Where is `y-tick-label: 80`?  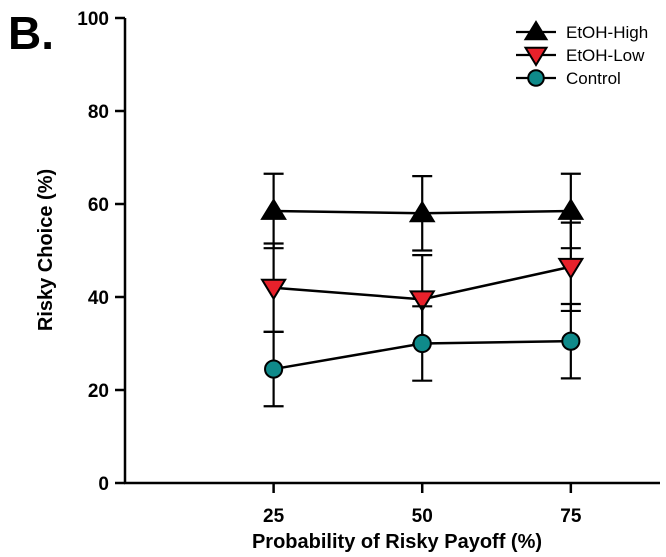
y-tick-label: 80 is located at coordinates (98, 112).